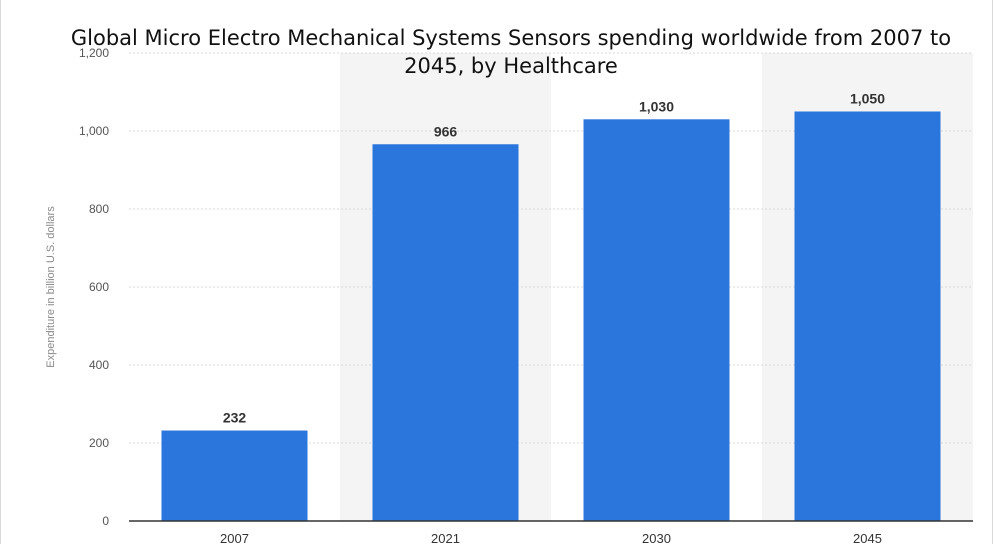 This screenshot has width=993, height=544. I want to click on y-tick-label: 1,200, so click(94, 53).